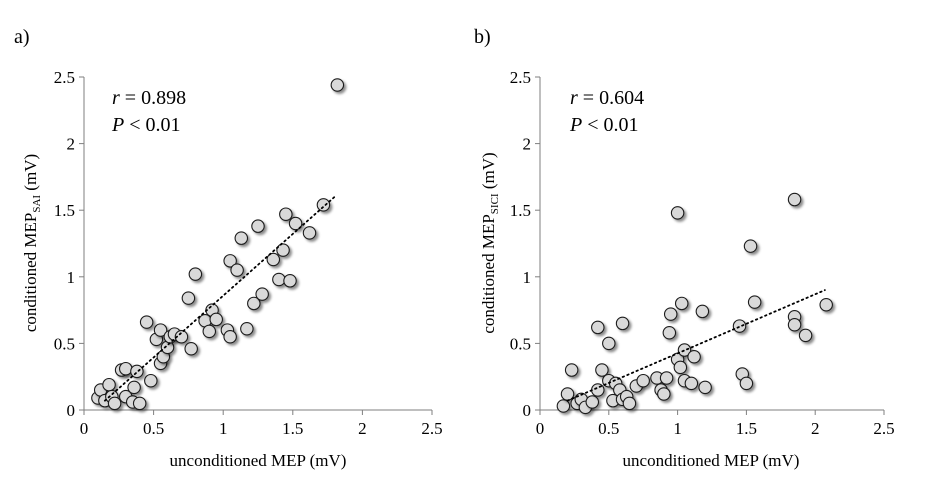 The image size is (929, 489). What do you see at coordinates (495, 203) in the screenshot?
I see `panel-b-y-axis-sub: SICI` at bounding box center [495, 203].